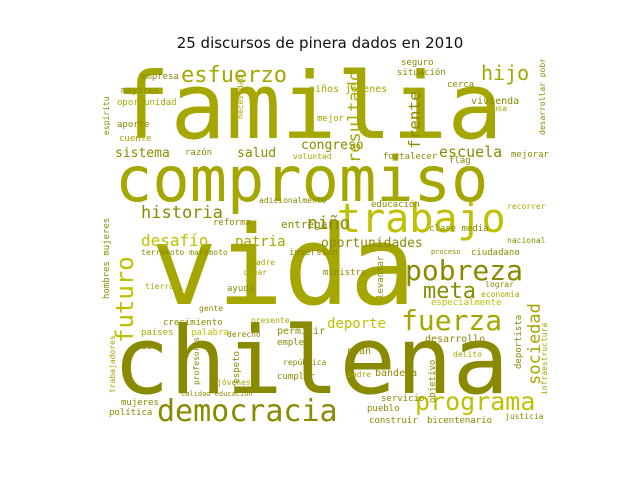 The height and width of the screenshot is (480, 640). I want to click on word-permitir: permitir, so click(301, 331).